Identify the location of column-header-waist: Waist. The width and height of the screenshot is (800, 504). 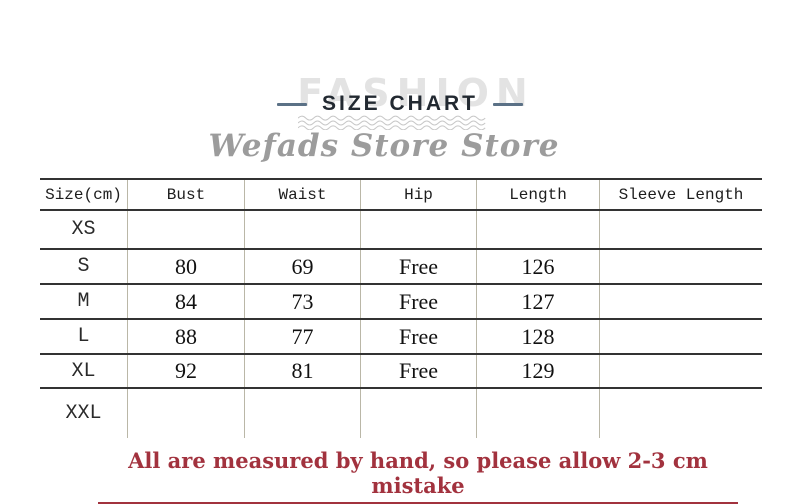
(302, 195).